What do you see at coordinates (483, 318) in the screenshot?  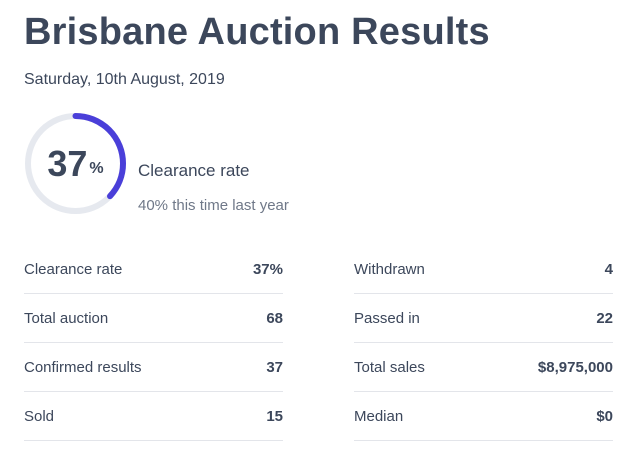 I see `stat-row-passed-in: Passed in 22` at bounding box center [483, 318].